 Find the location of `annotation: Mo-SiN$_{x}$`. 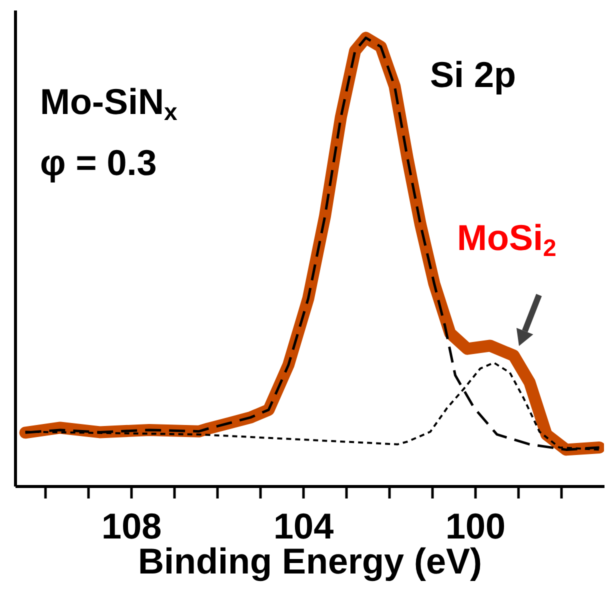

annotation: Mo-SiN$_{x}$ is located at coordinates (109, 103).